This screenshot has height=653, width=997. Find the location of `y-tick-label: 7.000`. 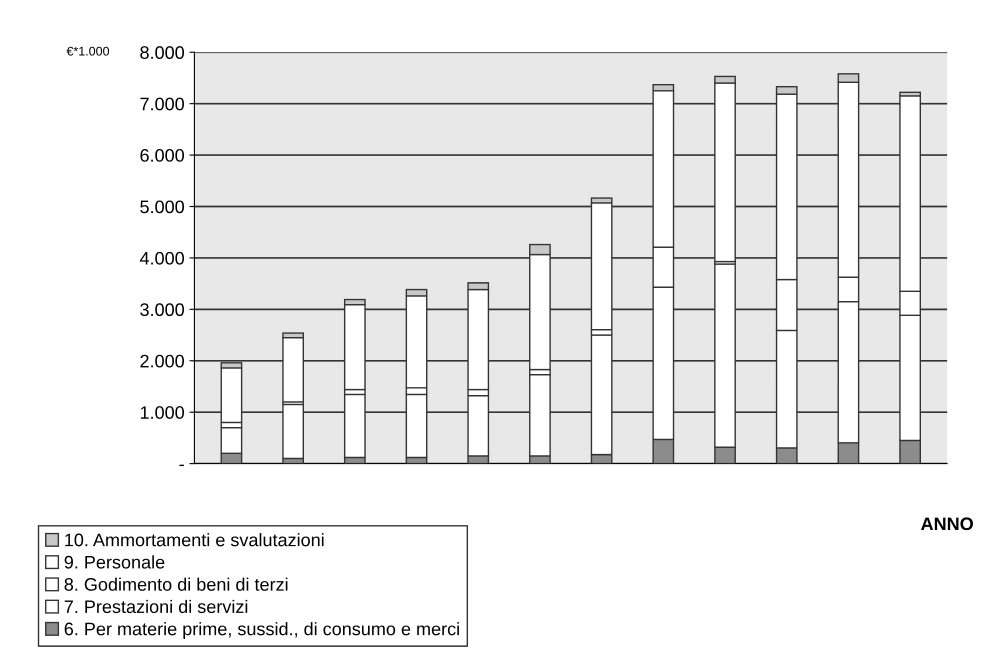

y-tick-label: 7.000 is located at coordinates (162, 104).